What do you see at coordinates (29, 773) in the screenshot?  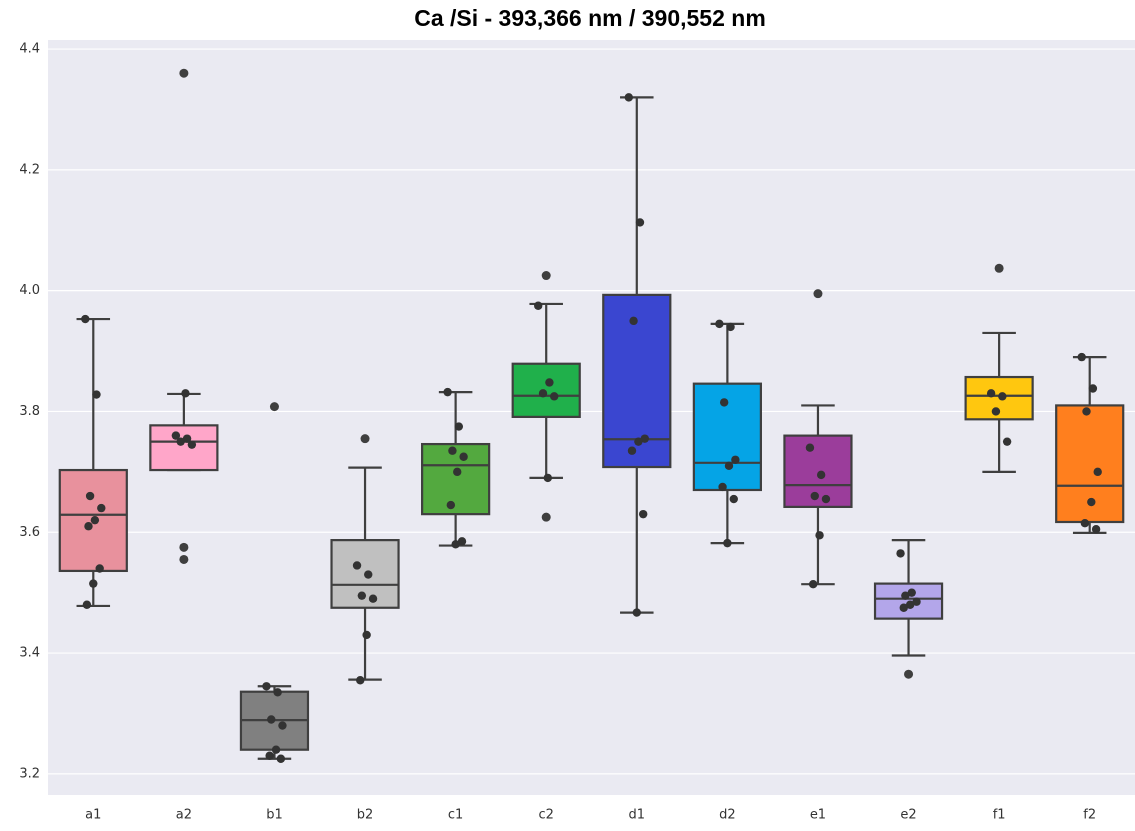 I see `y-tick-label: 3.2` at bounding box center [29, 773].